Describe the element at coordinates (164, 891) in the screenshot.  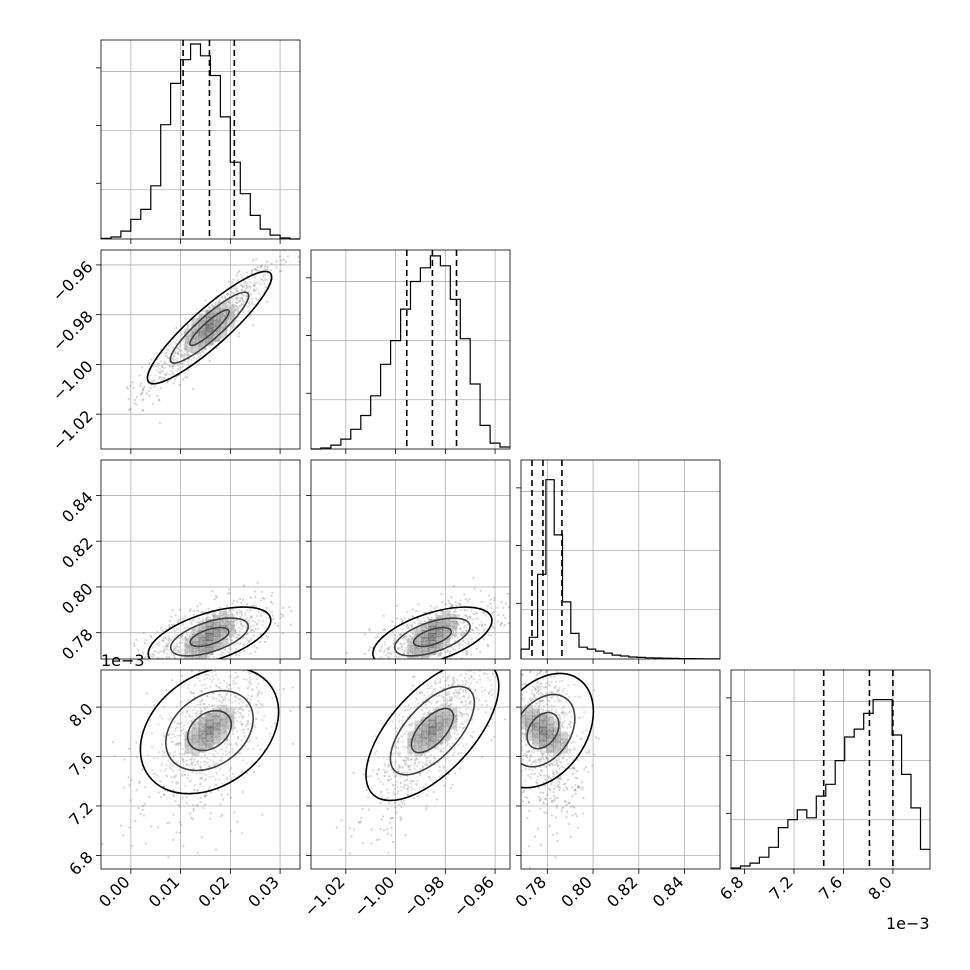
I see `x-tick-label: 0.01` at that location.